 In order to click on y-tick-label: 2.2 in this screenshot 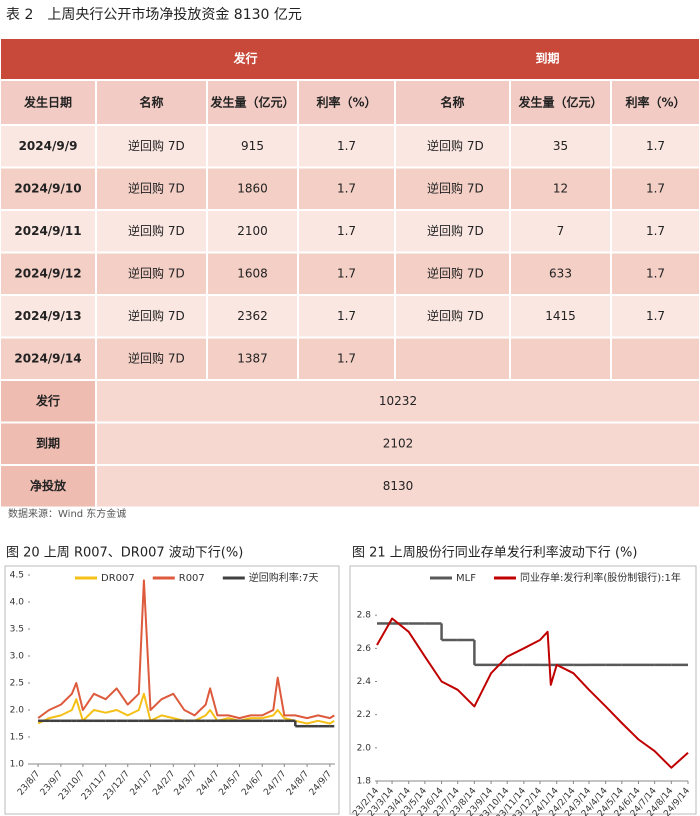, I will do `click(364, 715)`.